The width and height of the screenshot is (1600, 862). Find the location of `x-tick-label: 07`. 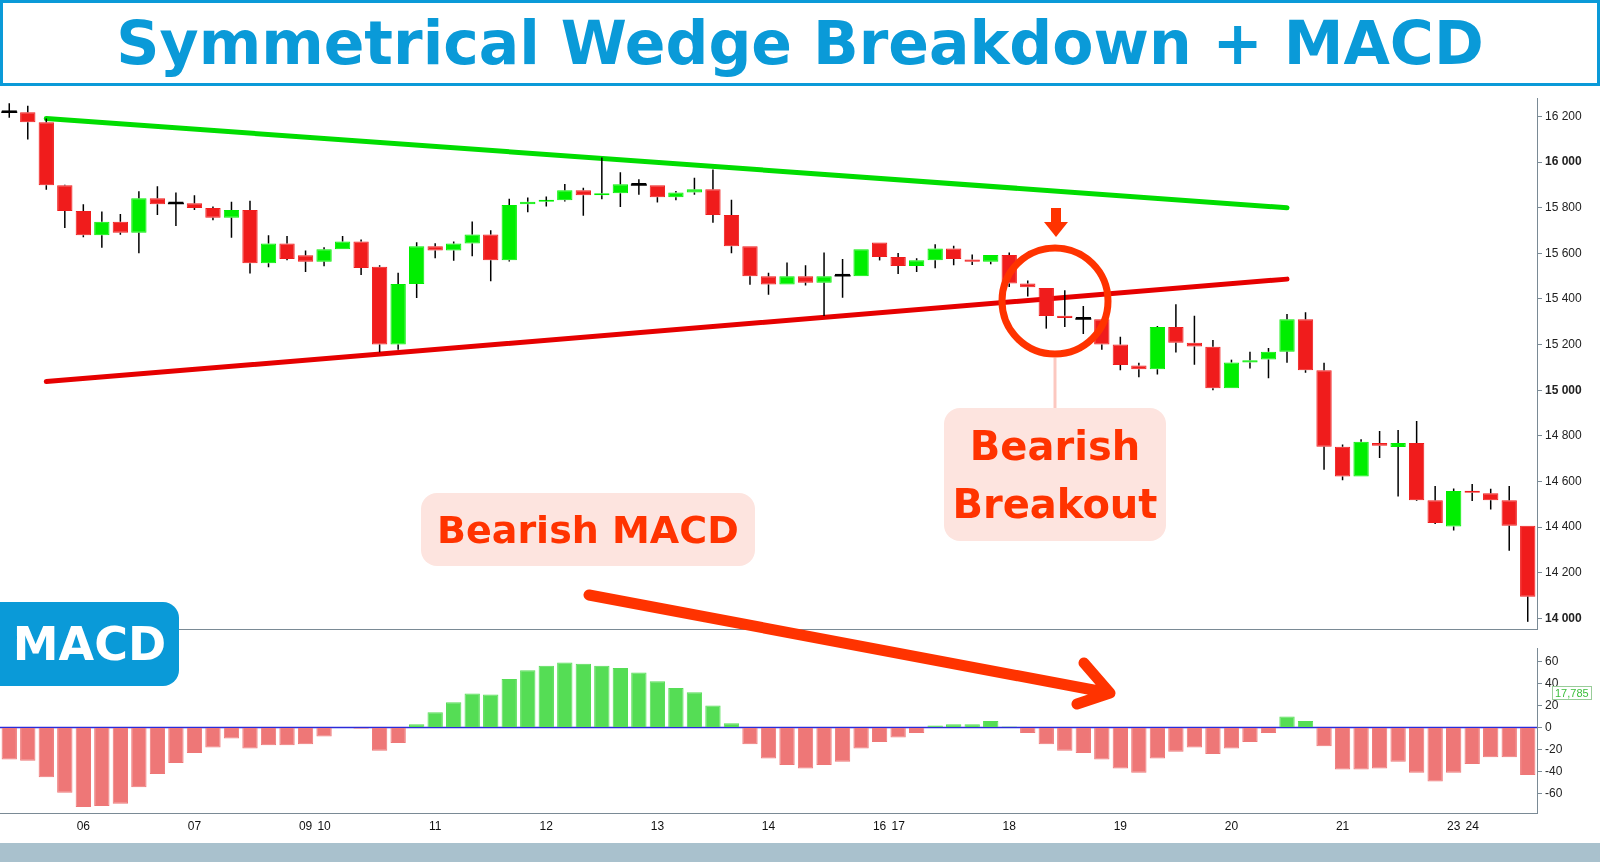

x-tick-label: 07 is located at coordinates (194, 826).